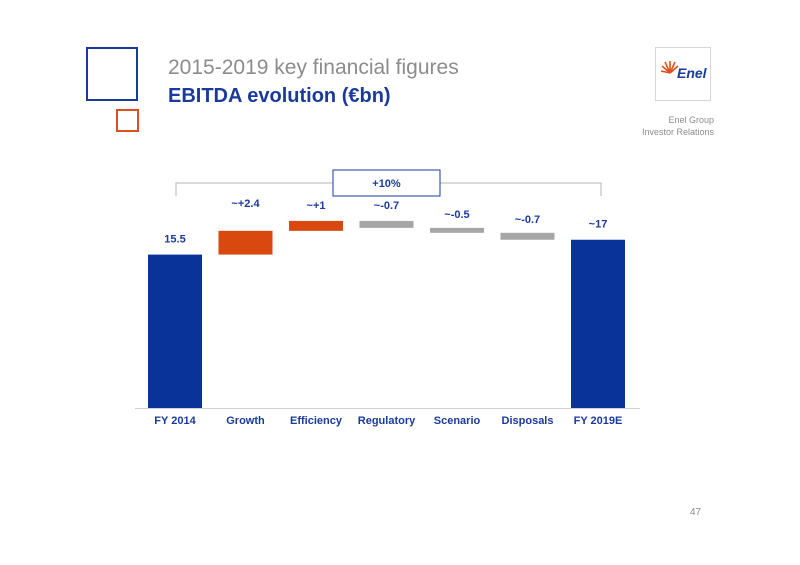 The width and height of the screenshot is (800, 565). I want to click on slide-title: EBITDA evolution (€bn), so click(279, 96).